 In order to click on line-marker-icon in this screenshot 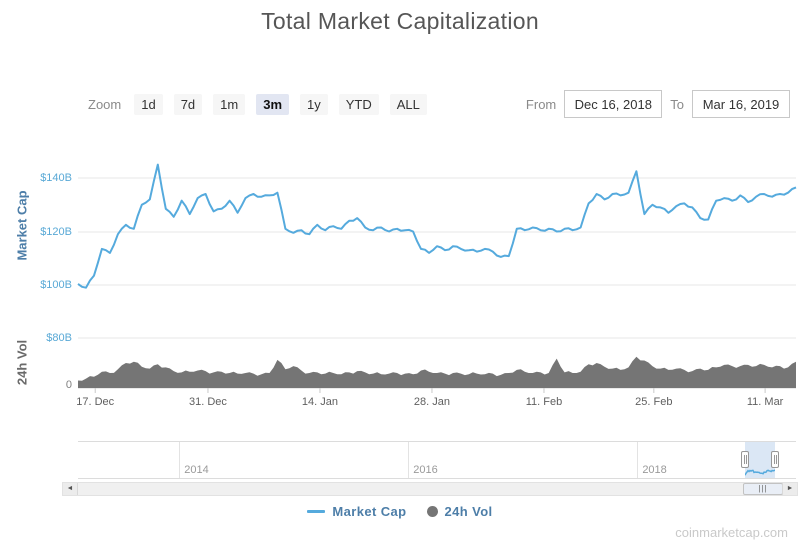, I will do `click(316, 511)`.